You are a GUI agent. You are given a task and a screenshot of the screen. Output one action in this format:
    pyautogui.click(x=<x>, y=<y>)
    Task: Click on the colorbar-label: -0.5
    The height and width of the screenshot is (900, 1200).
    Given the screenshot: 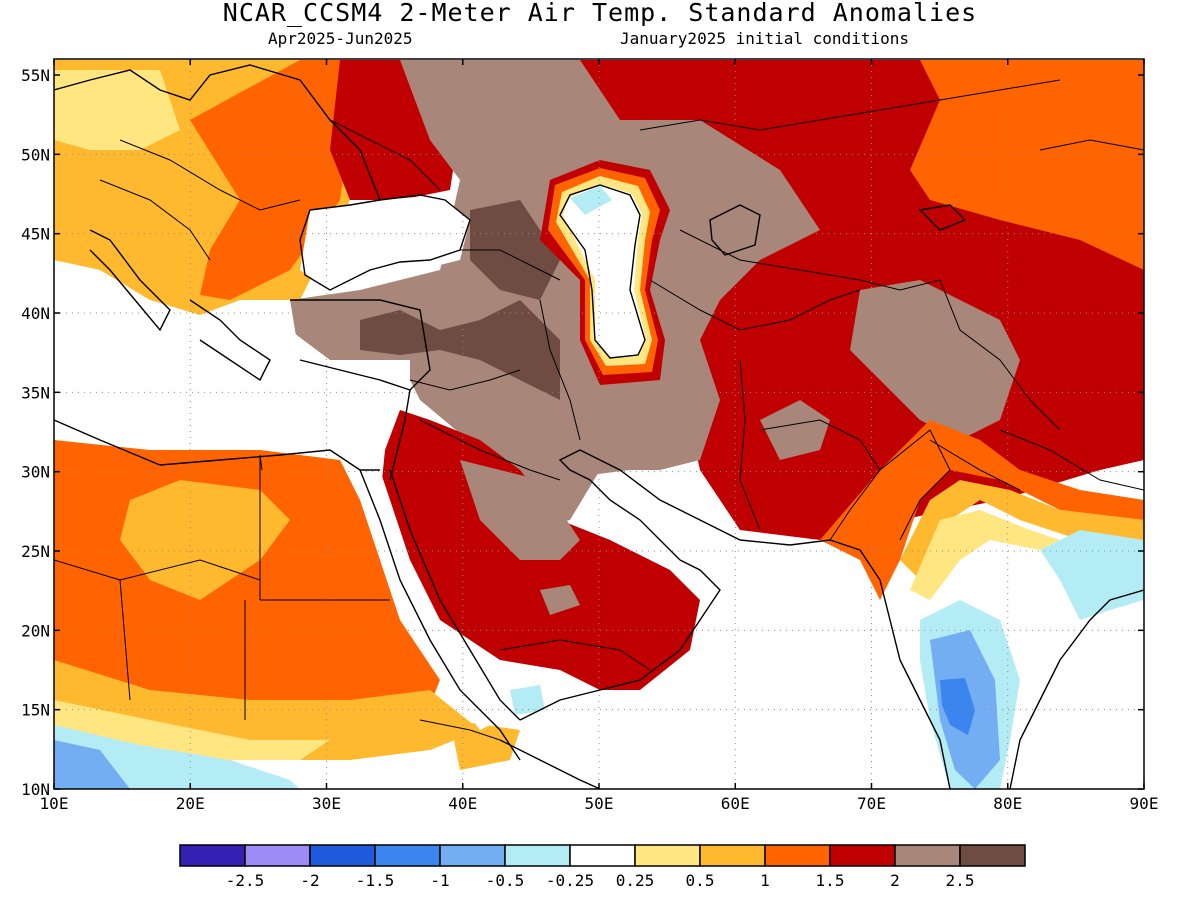 What is the action you would take?
    pyautogui.click(x=505, y=880)
    